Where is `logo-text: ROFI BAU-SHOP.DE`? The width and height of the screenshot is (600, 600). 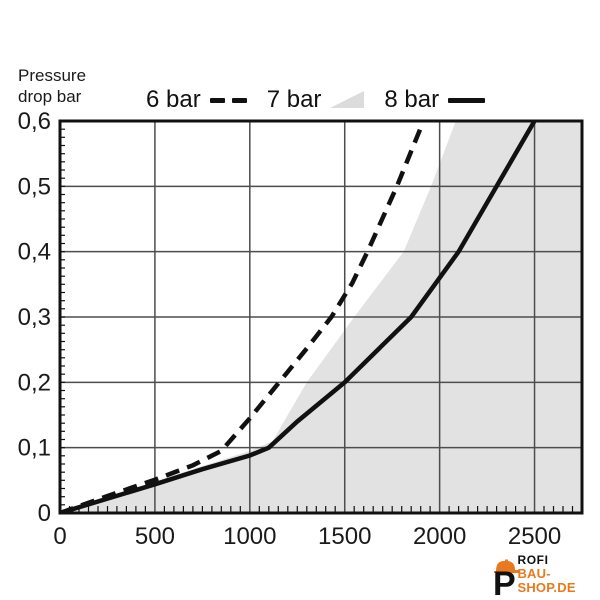 logo-text: ROFI BAU-SHOP.DE is located at coordinates (558, 576).